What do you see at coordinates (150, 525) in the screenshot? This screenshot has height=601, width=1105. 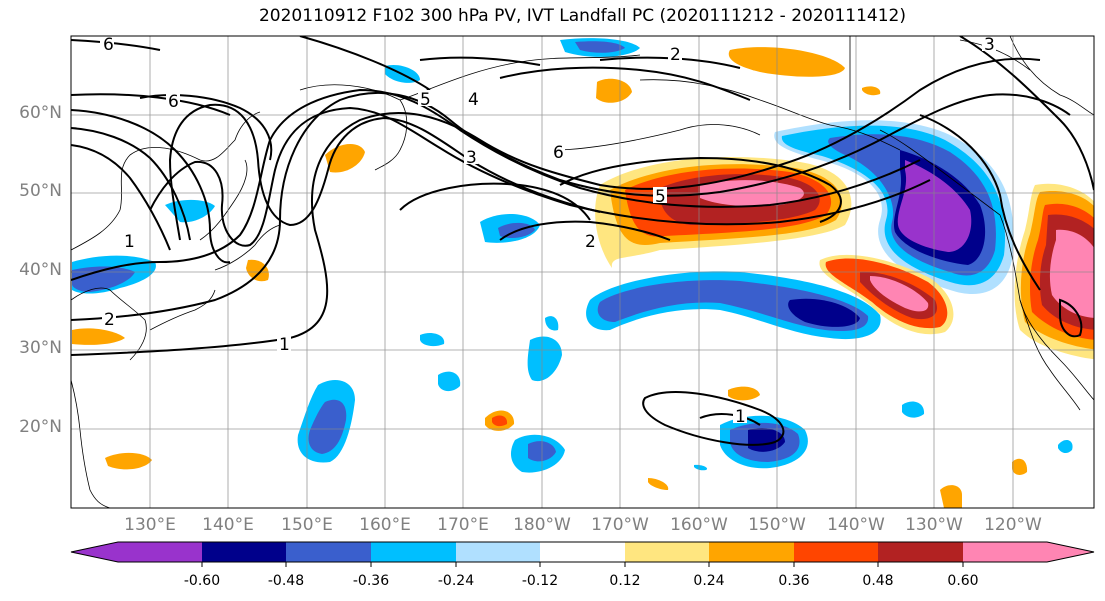 I see `lon-label: 130°E` at bounding box center [150, 525].